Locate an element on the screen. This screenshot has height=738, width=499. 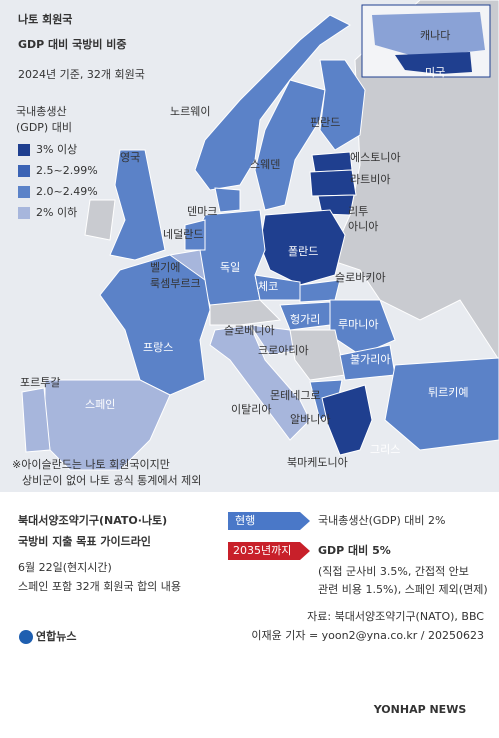
country-label: 벨기에 is located at coordinates (165, 267).